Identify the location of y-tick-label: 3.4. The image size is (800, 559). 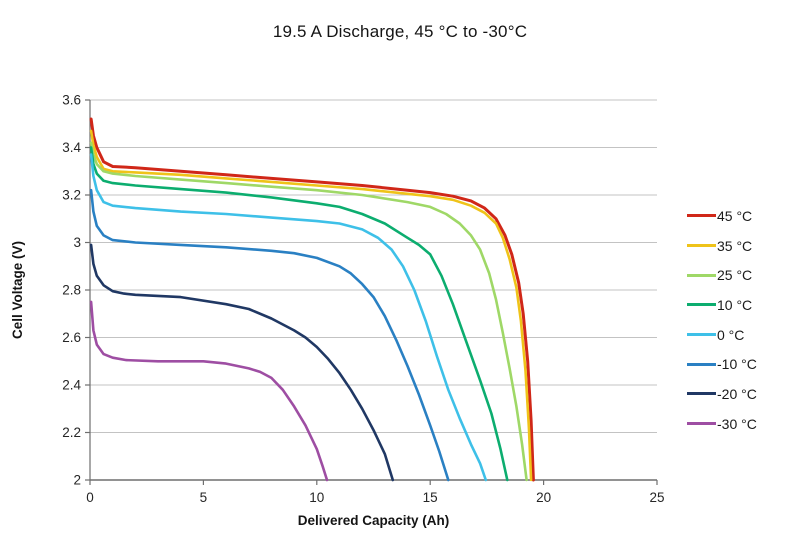
(71, 147).